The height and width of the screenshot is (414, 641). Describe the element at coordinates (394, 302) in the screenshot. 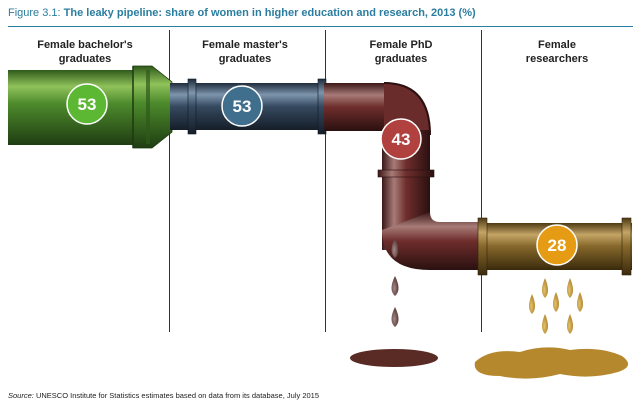

I see `leak-drops-phd` at that location.